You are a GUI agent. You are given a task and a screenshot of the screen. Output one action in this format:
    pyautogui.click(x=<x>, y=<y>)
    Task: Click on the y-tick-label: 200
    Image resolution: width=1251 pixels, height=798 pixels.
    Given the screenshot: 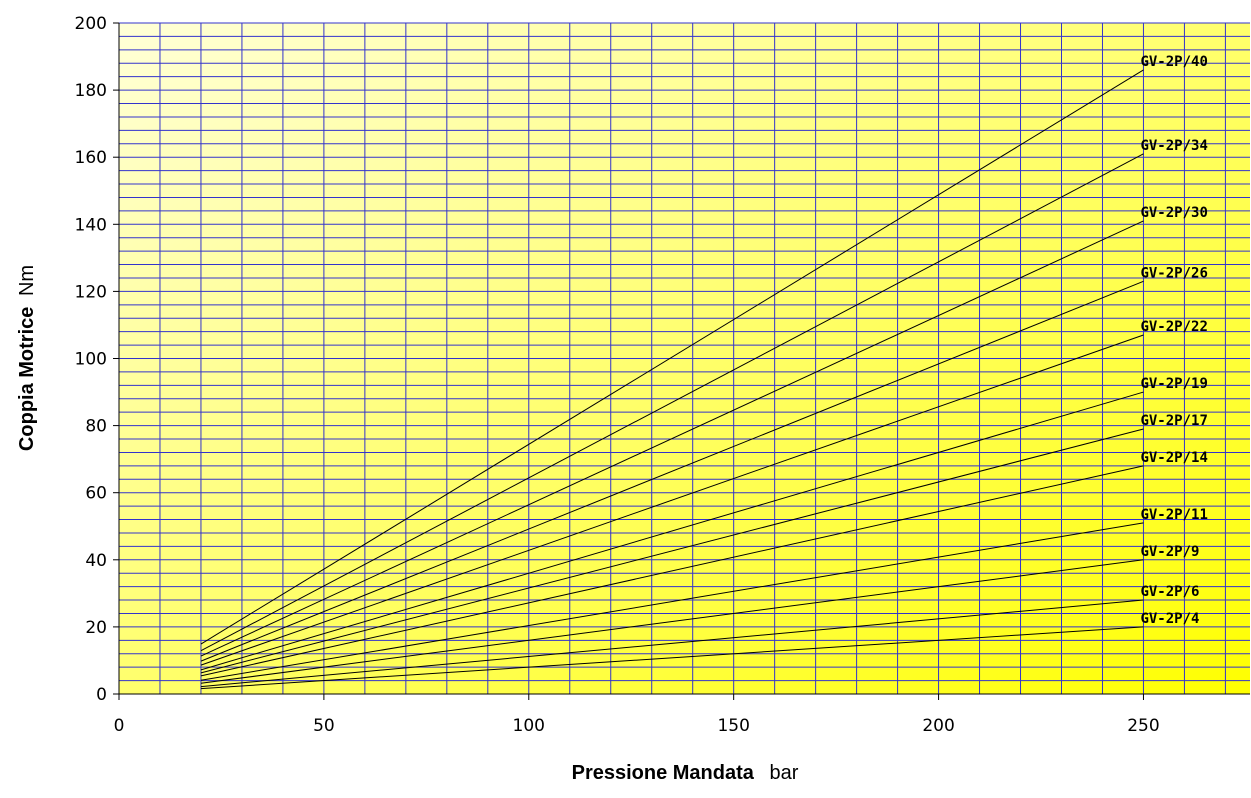 What is the action you would take?
    pyautogui.click(x=91, y=24)
    